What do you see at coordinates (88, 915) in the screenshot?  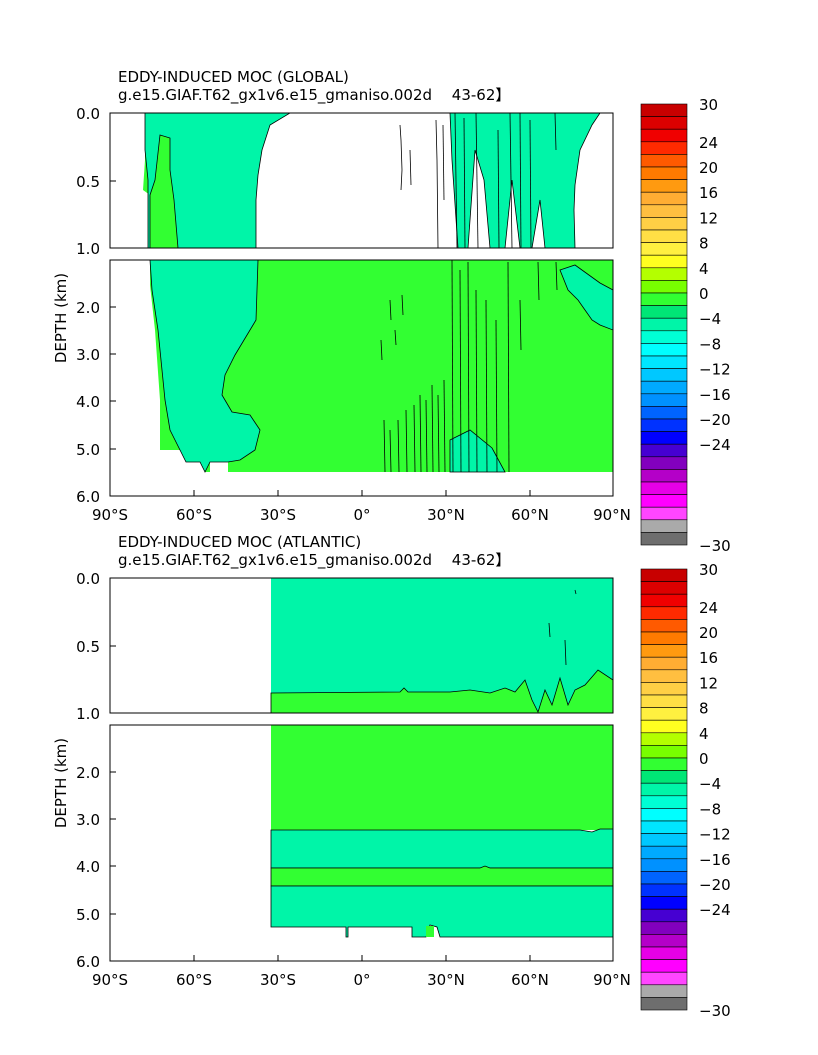 I see `atlantic-ytick-6: 5.0` at bounding box center [88, 915].